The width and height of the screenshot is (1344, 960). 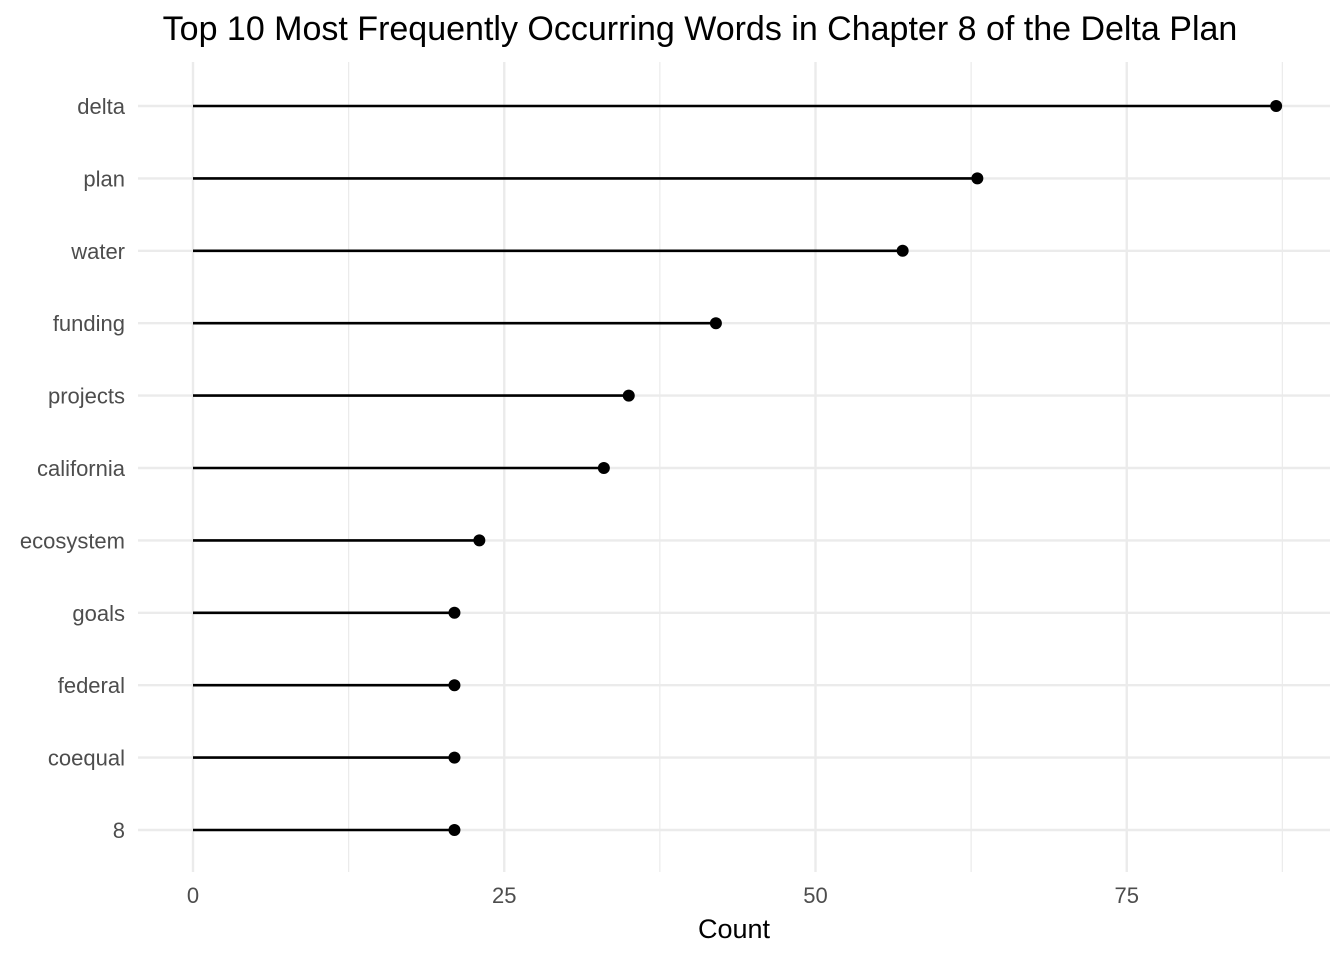 I want to click on lollipop-point-goals, so click(x=454, y=612).